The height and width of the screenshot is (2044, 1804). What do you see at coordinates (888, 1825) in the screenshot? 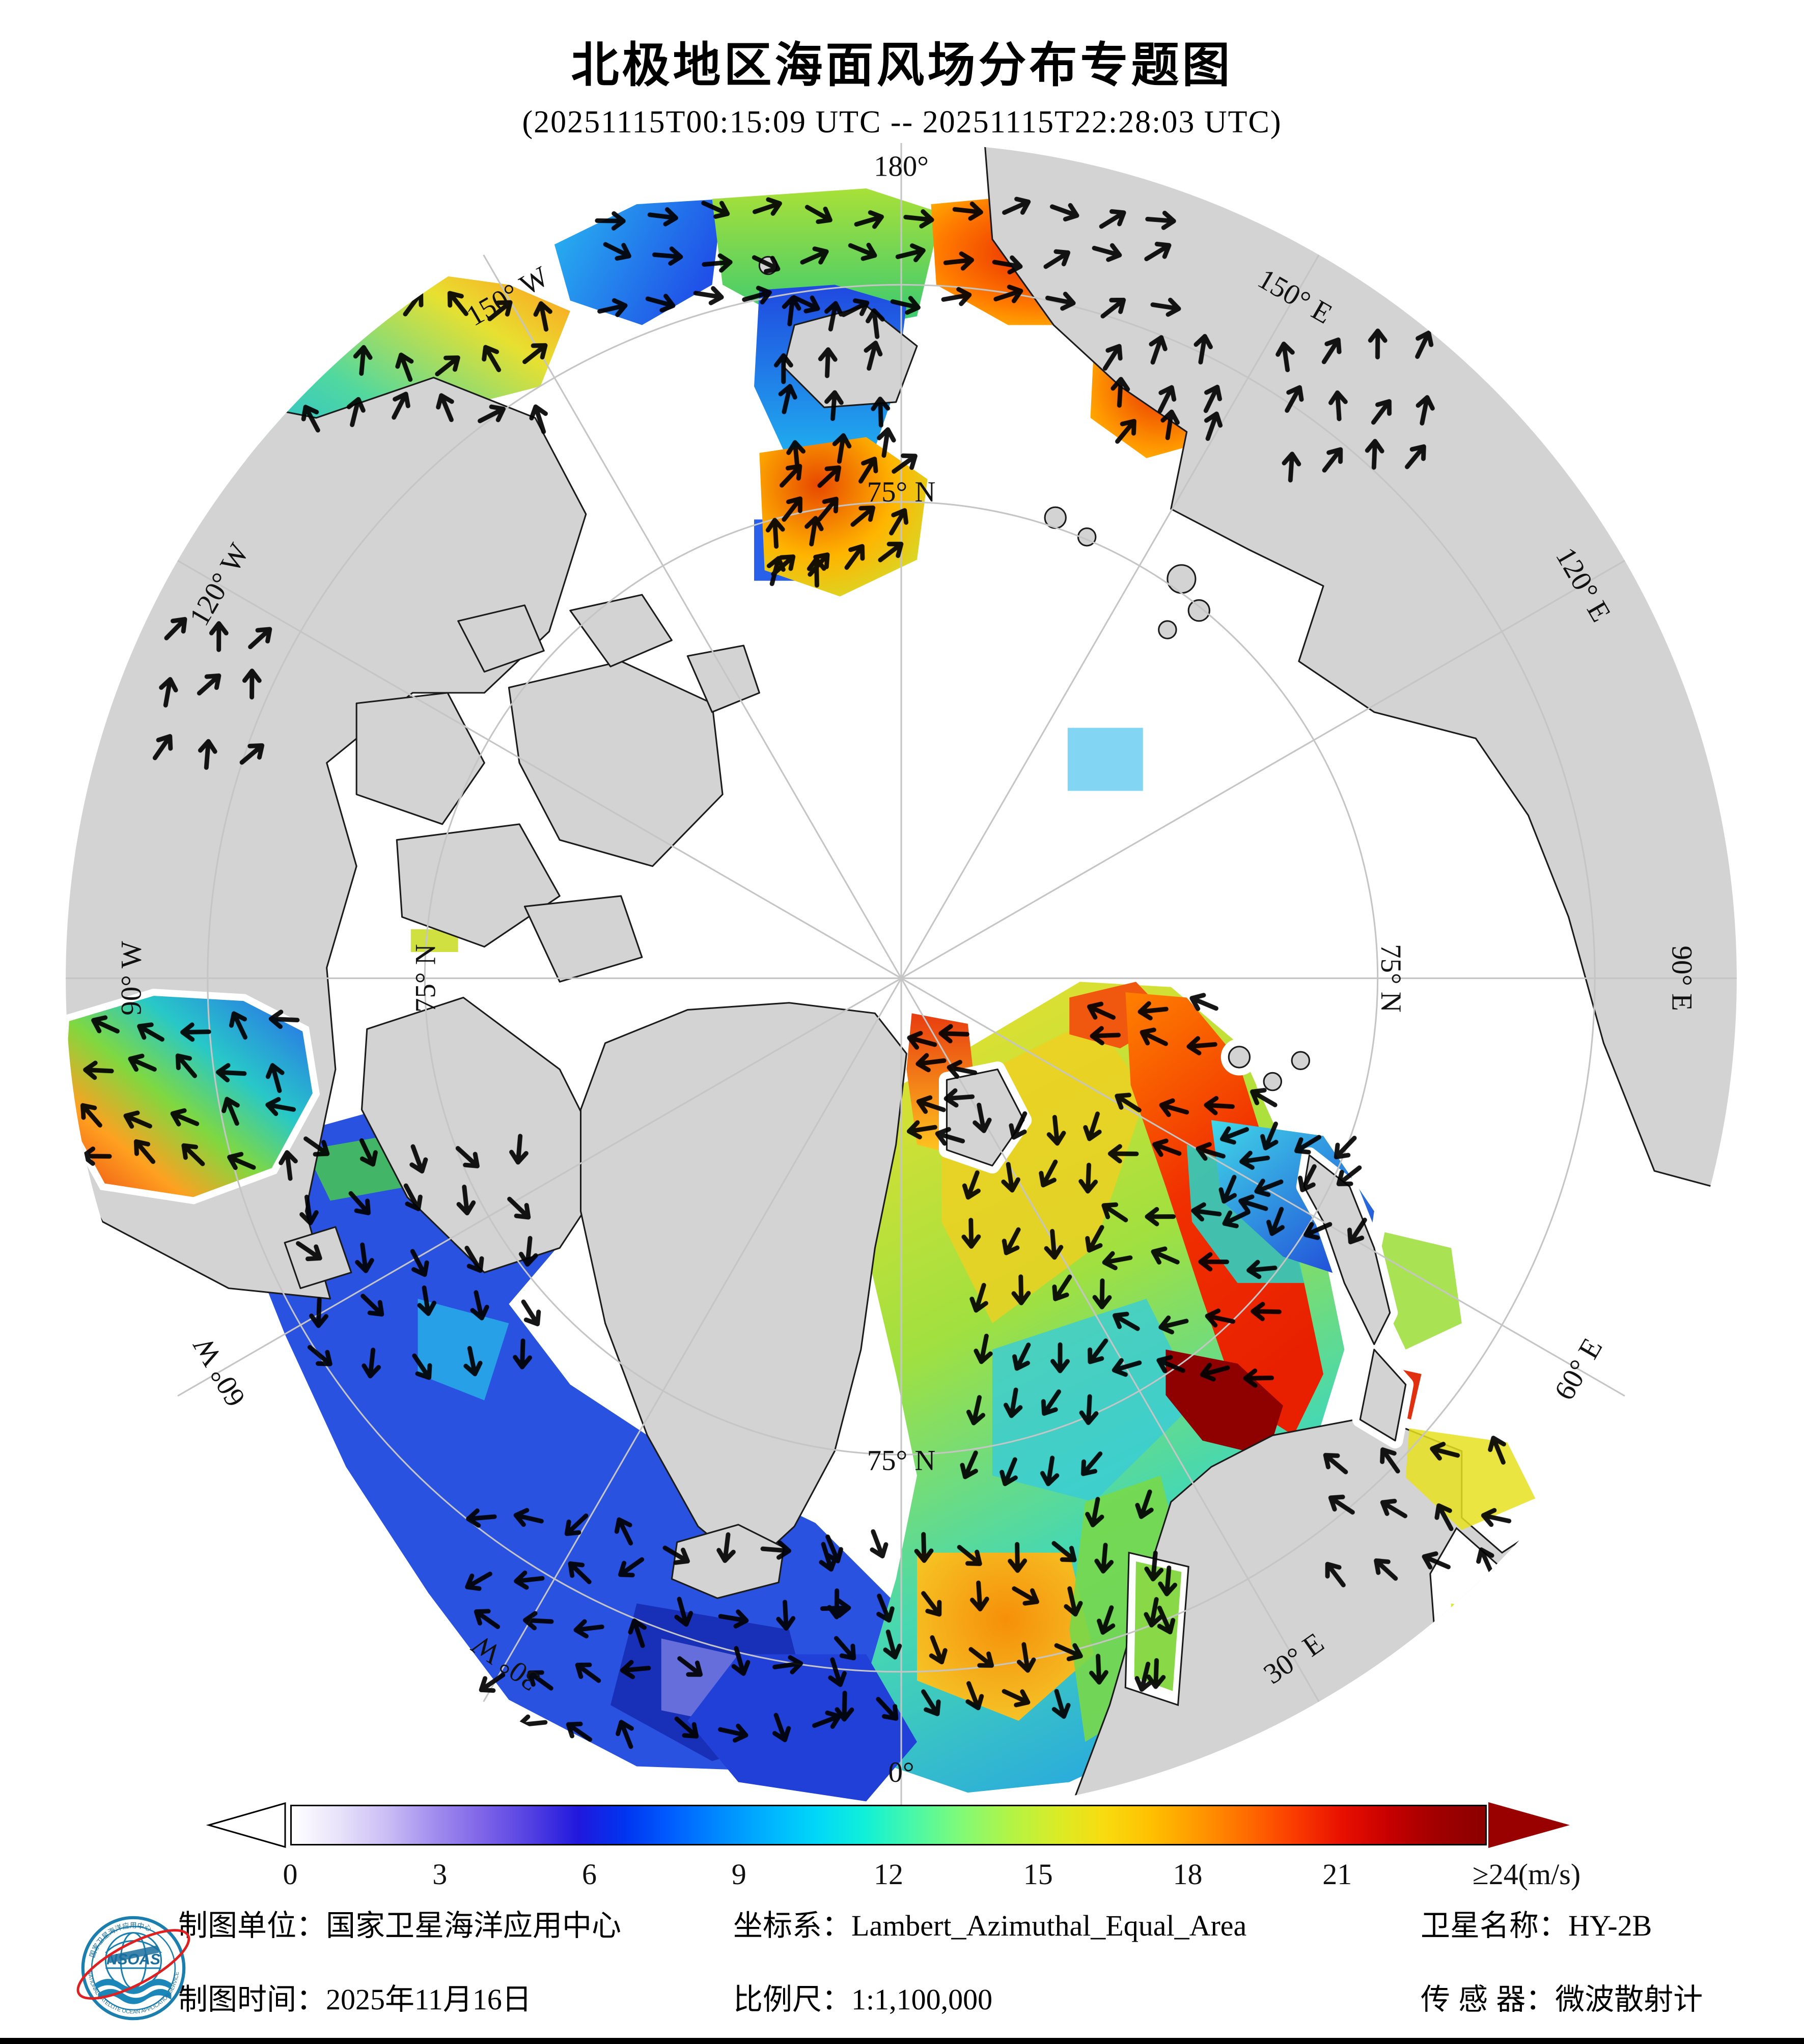
I see `colorbar` at bounding box center [888, 1825].